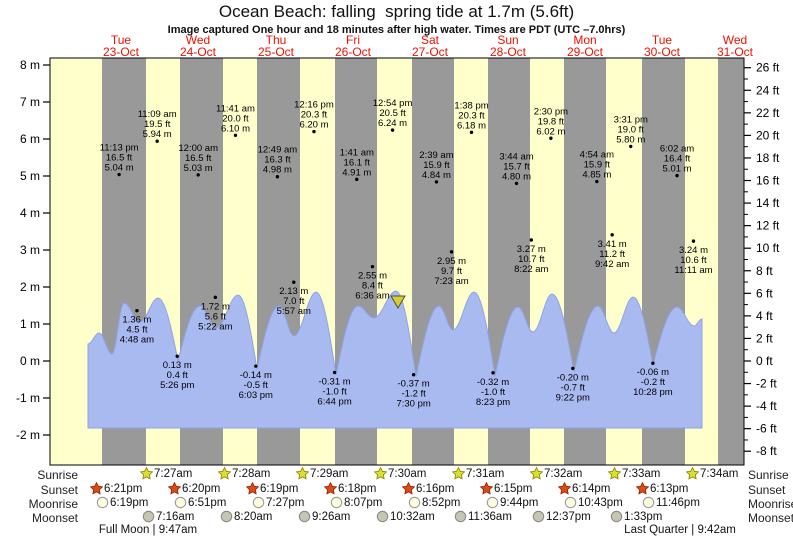  I want to click on sunset-entry: 6:14pm, so click(584, 488).